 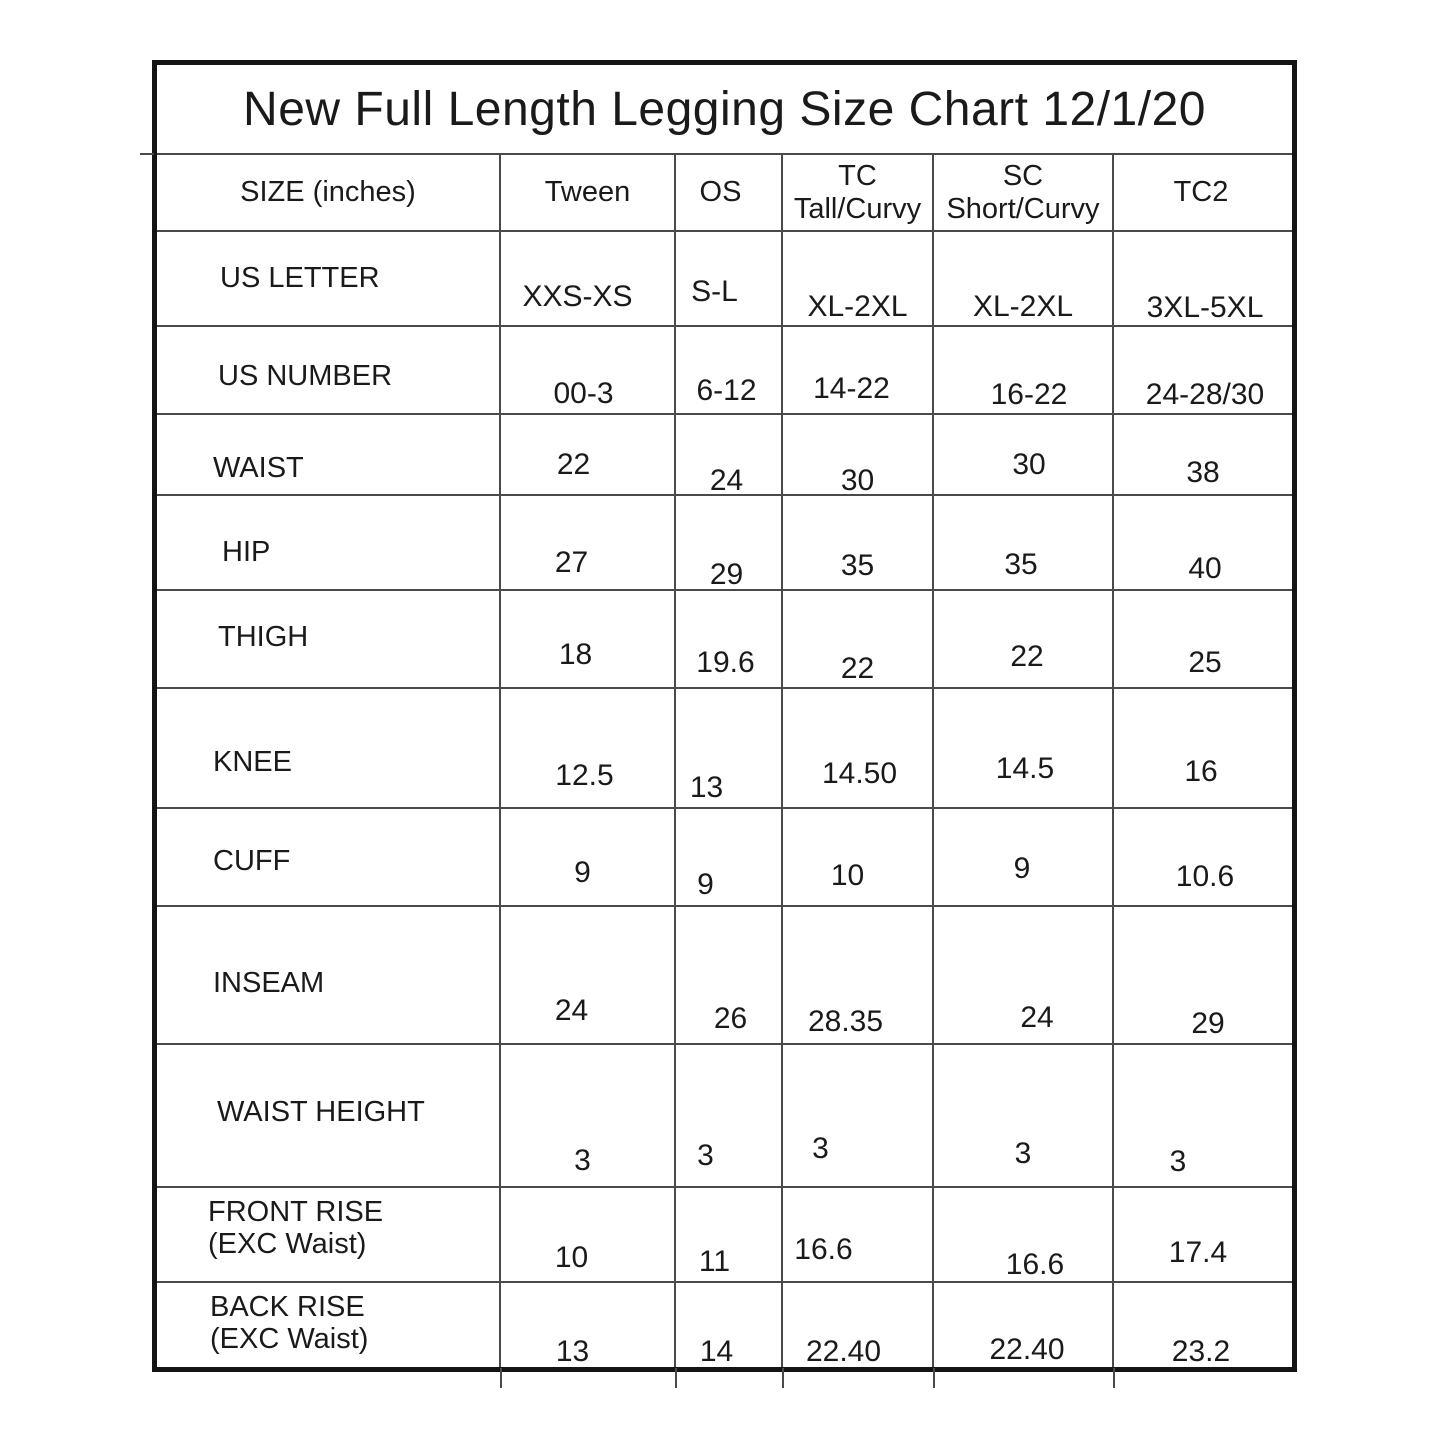 What do you see at coordinates (1198, 1252) in the screenshot?
I see `cell-value: 17.4` at bounding box center [1198, 1252].